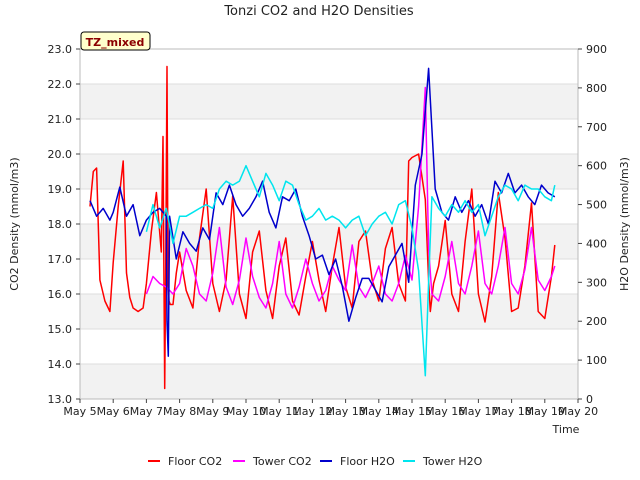 The image size is (640, 480). What do you see at coordinates (312, 411) in the screenshot?
I see `x-tick-label: May 12` at bounding box center [312, 411].